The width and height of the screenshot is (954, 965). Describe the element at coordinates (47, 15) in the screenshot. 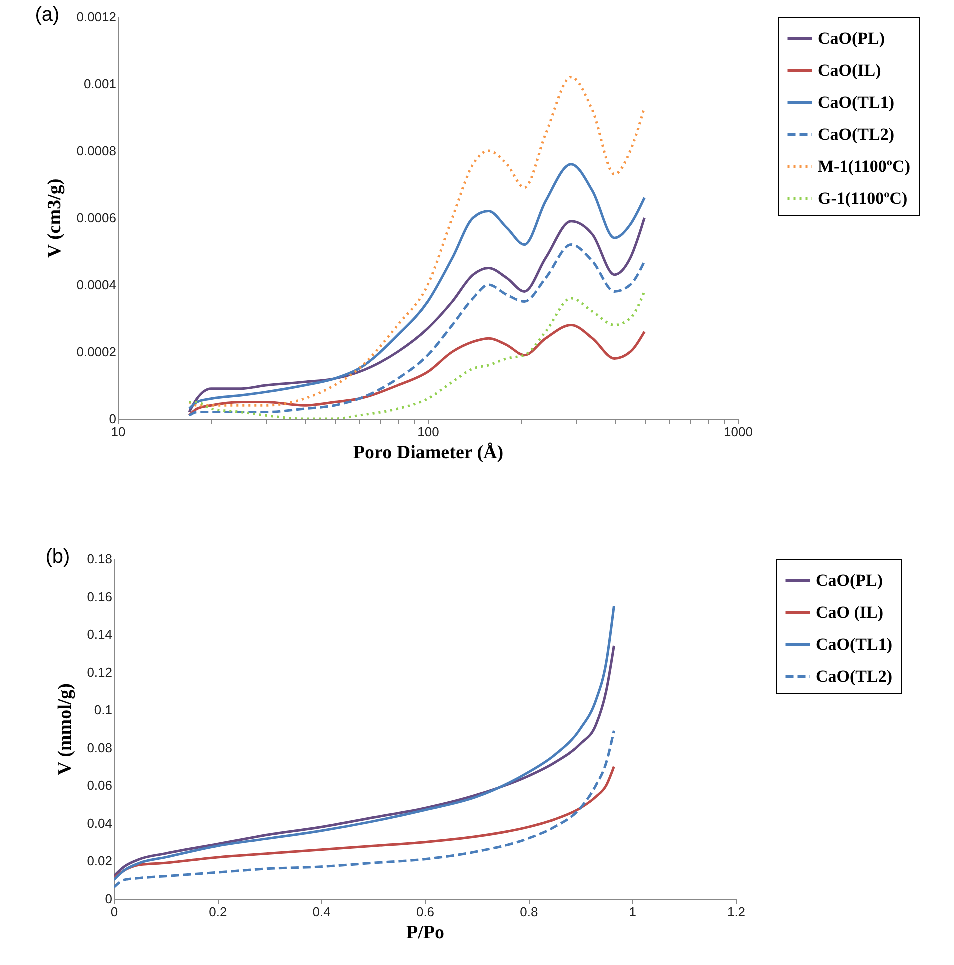

I see `chart-title: (a)` at that location.